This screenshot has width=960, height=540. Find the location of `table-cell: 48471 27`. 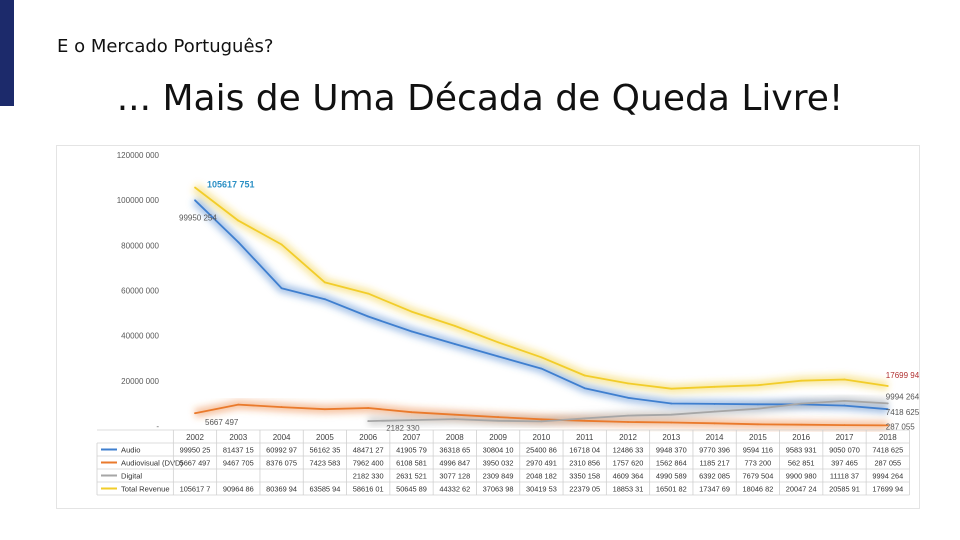

table-cell: 48471 27 is located at coordinates (368, 450).